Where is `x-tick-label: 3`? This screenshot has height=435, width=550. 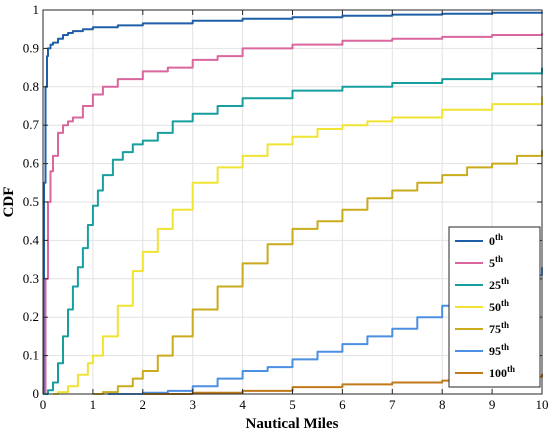
x-tick-label: 3 is located at coordinates (192, 404).